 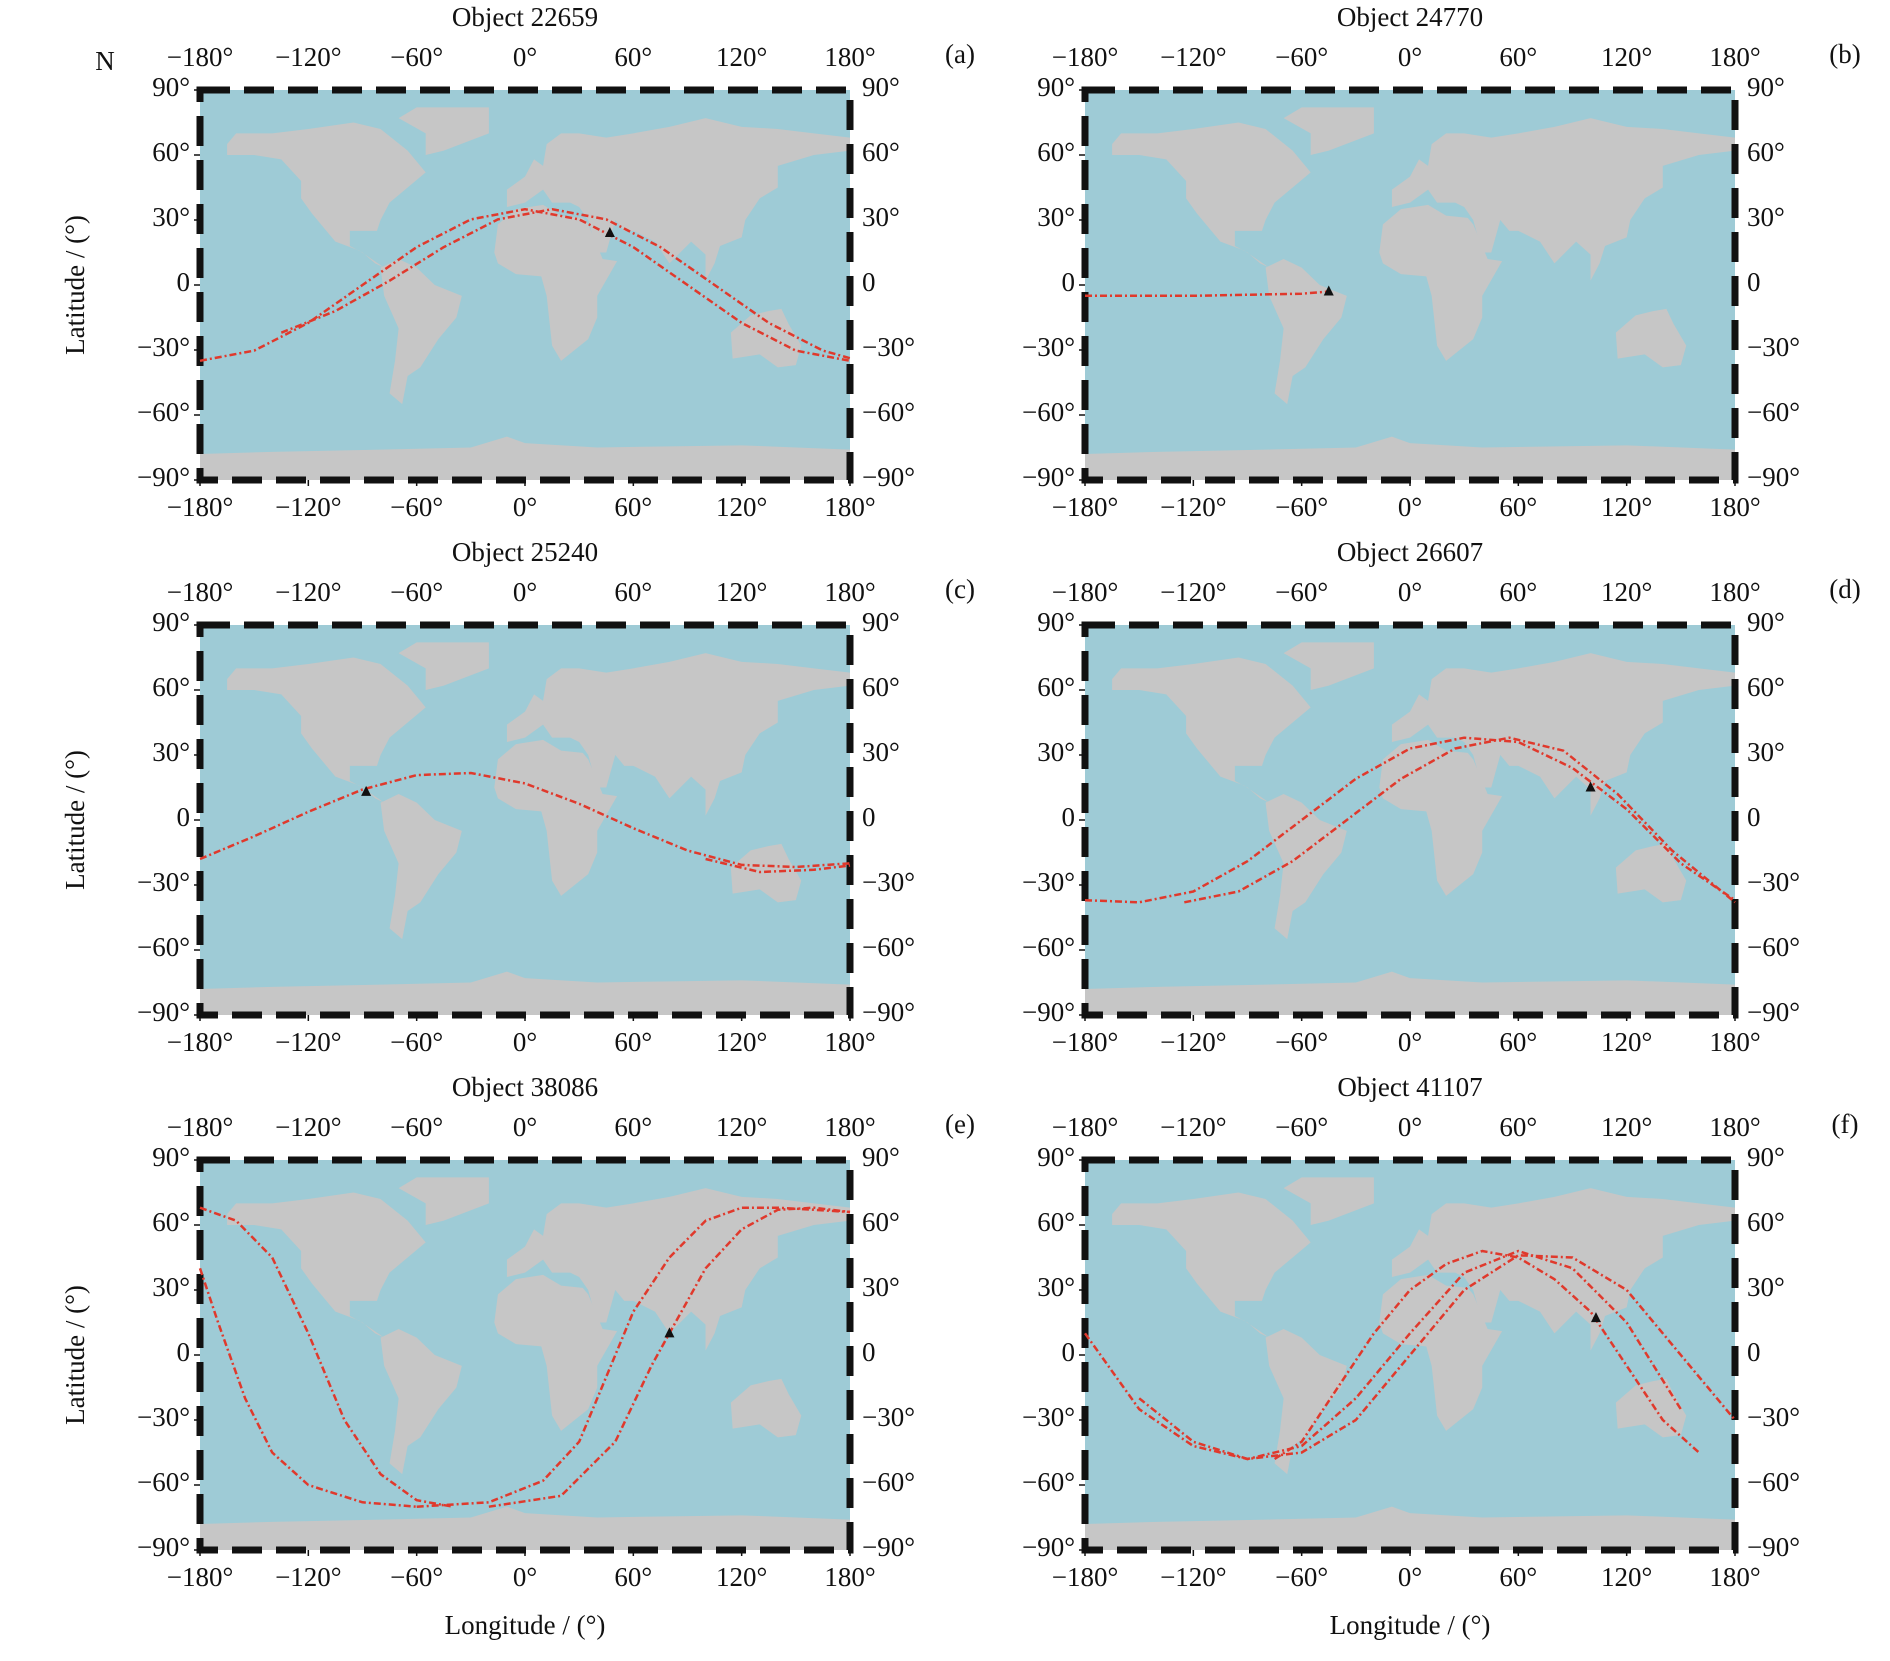 I want to click on y-tick-label: −90°, so click(x=1048, y=477).